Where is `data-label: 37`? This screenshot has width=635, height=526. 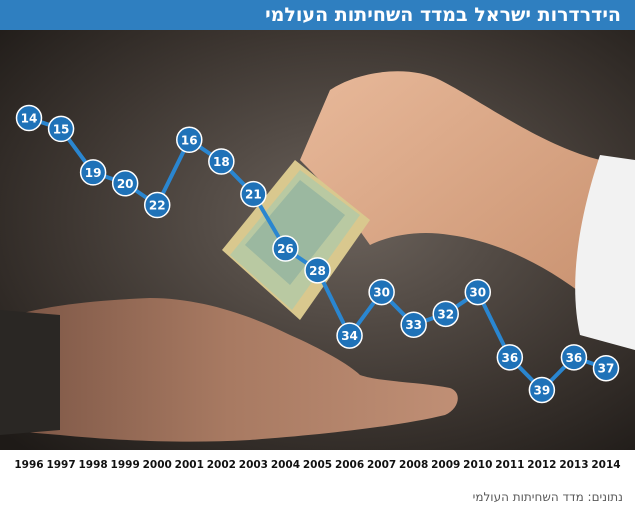 data-label: 37 is located at coordinates (606, 369).